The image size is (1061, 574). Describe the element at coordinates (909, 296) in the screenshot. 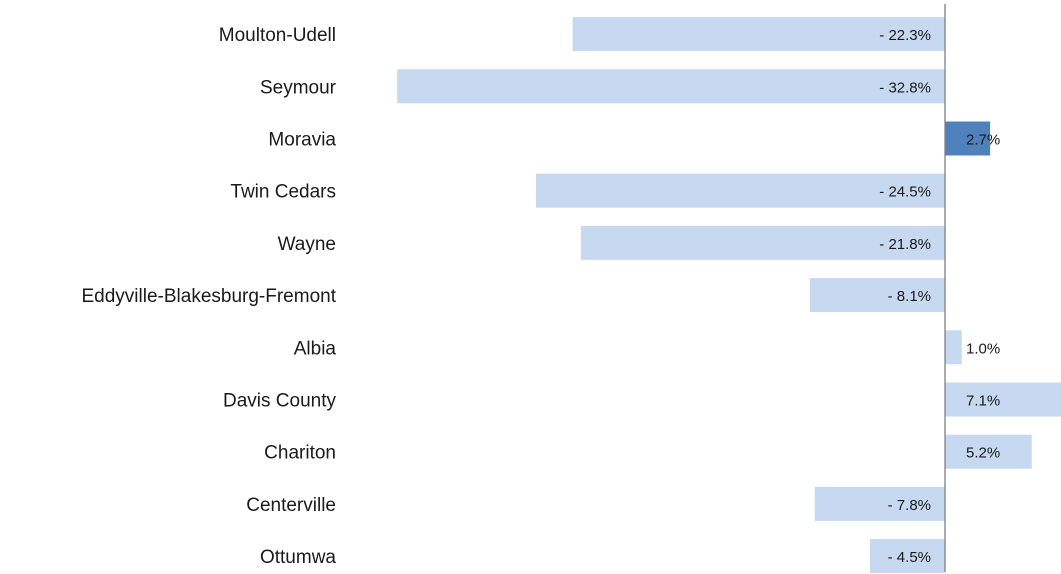

I see `value-label: - 8.1%` at that location.